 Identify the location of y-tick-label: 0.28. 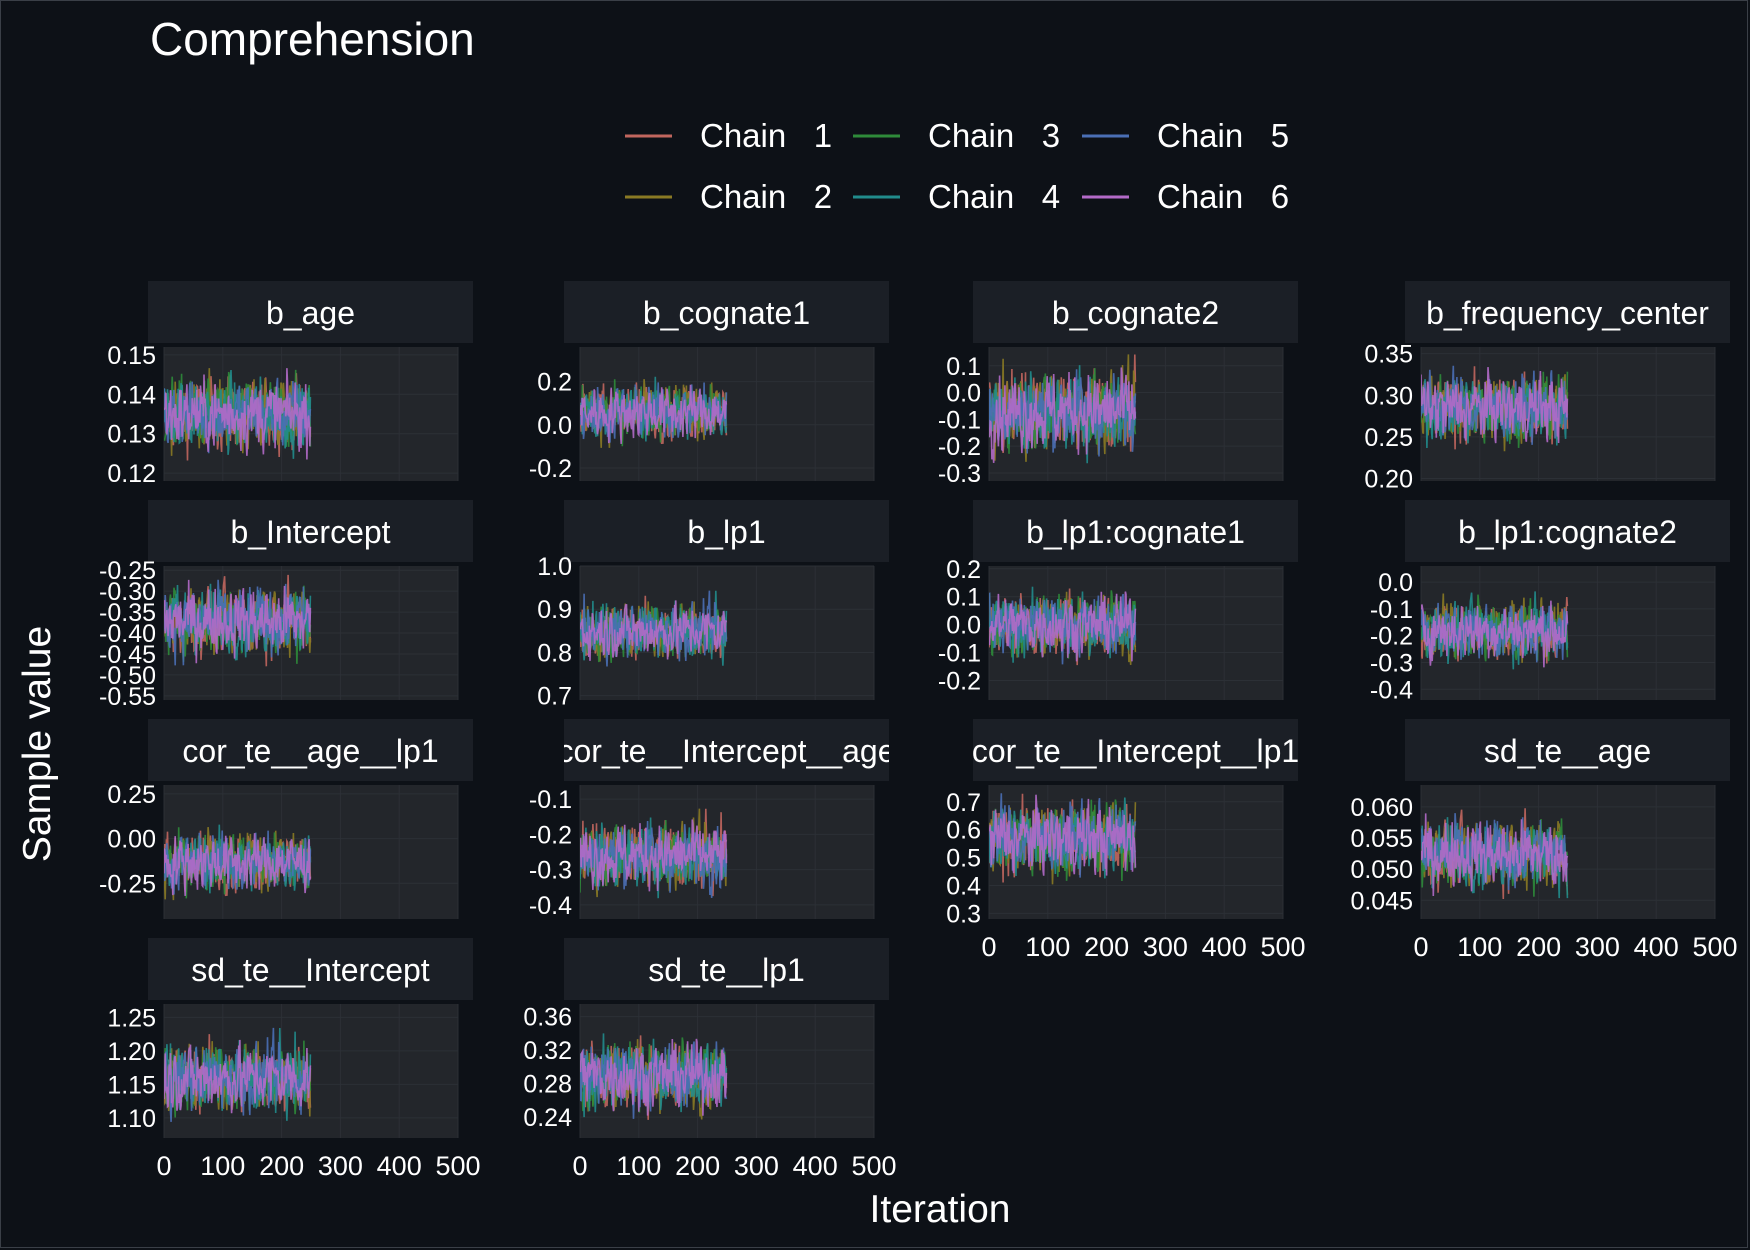
(547, 1085).